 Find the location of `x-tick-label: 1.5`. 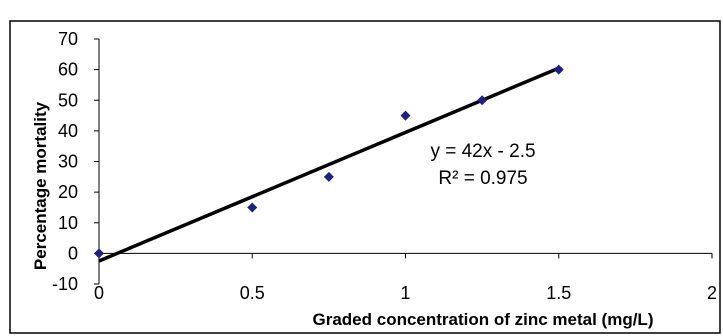

x-tick-label: 1.5 is located at coordinates (558, 293).